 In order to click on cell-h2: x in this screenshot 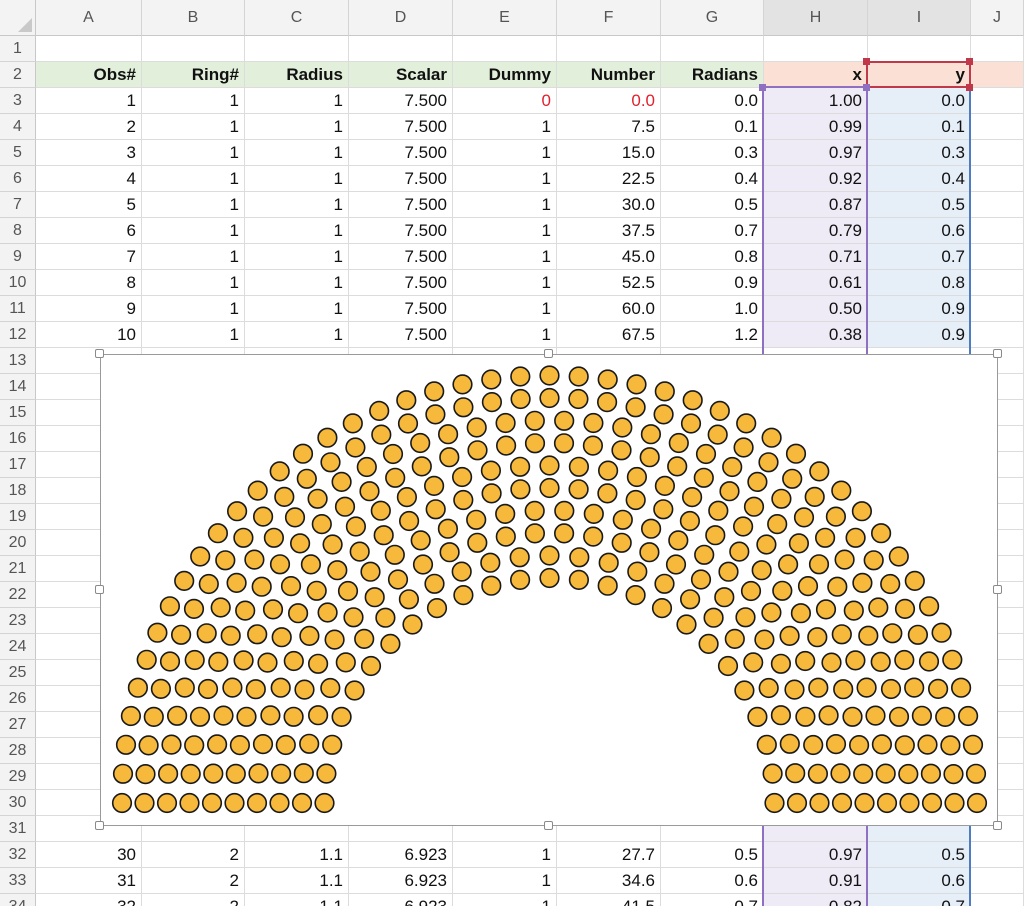, I will do `click(816, 75)`.